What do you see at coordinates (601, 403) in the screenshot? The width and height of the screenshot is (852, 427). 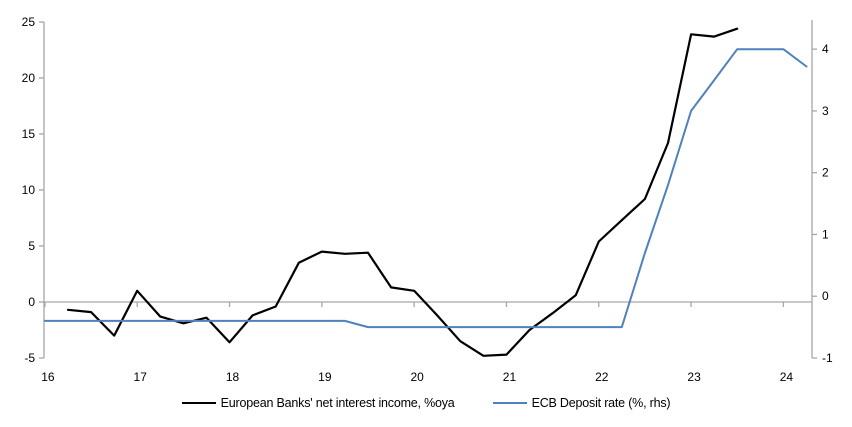 I see `legend-label-ecb-deposit-rate: ECB Deposit rate (%, rhs)` at bounding box center [601, 403].